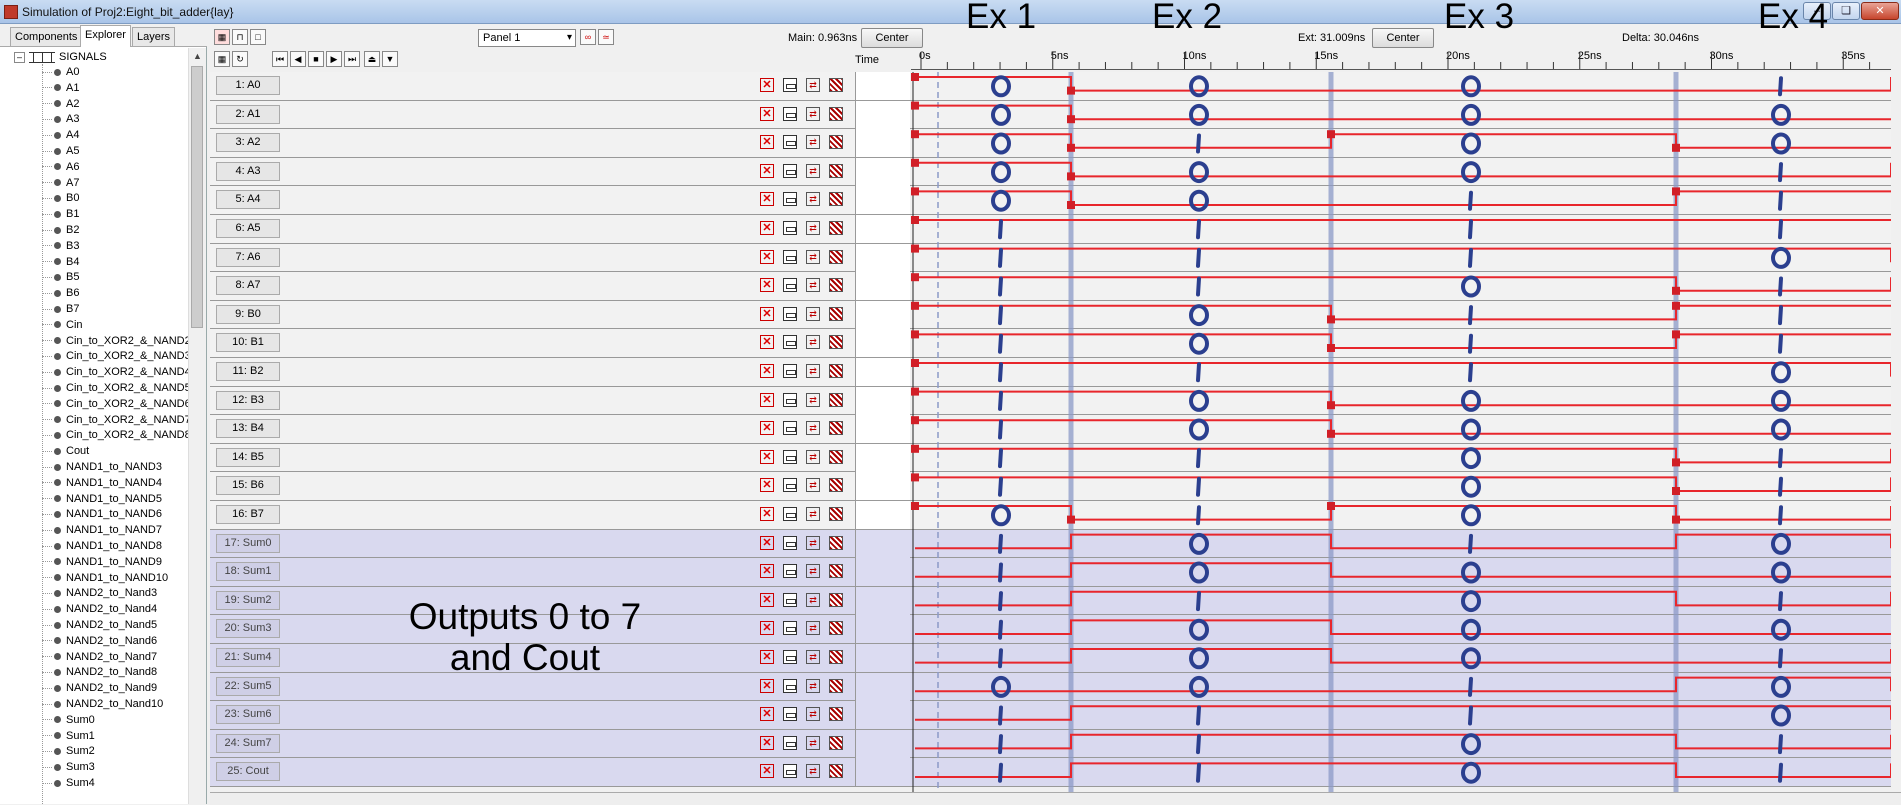 This screenshot has width=1901, height=805. What do you see at coordinates (62, 326) in the screenshot?
I see `signal-tree-item: Cin` at bounding box center [62, 326].